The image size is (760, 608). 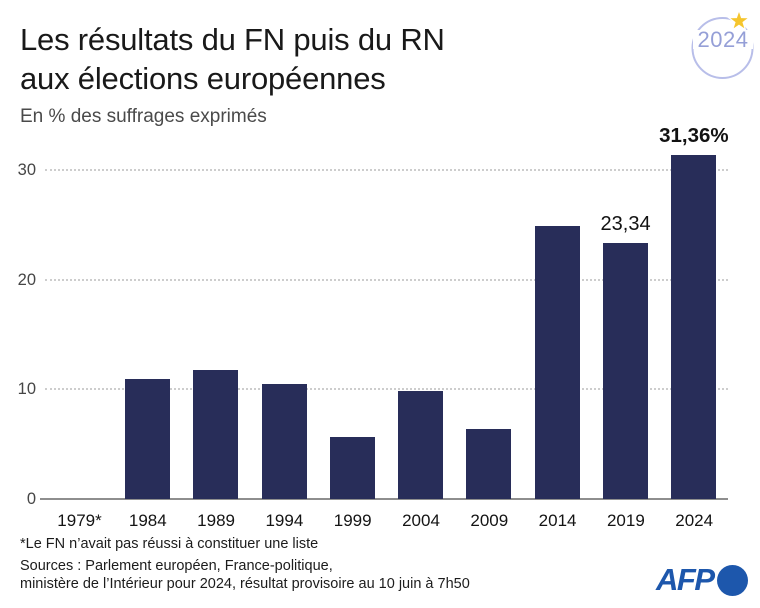 What do you see at coordinates (216, 520) in the screenshot?
I see `x-tick-label-1989: 1989` at bounding box center [216, 520].